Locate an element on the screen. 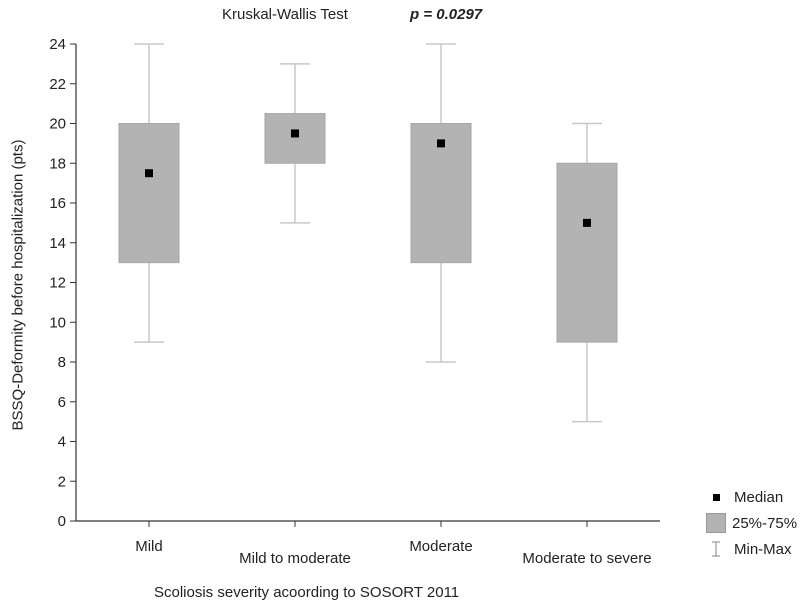 This screenshot has width=809, height=607. y-tick-label: 14 is located at coordinates (57, 243).